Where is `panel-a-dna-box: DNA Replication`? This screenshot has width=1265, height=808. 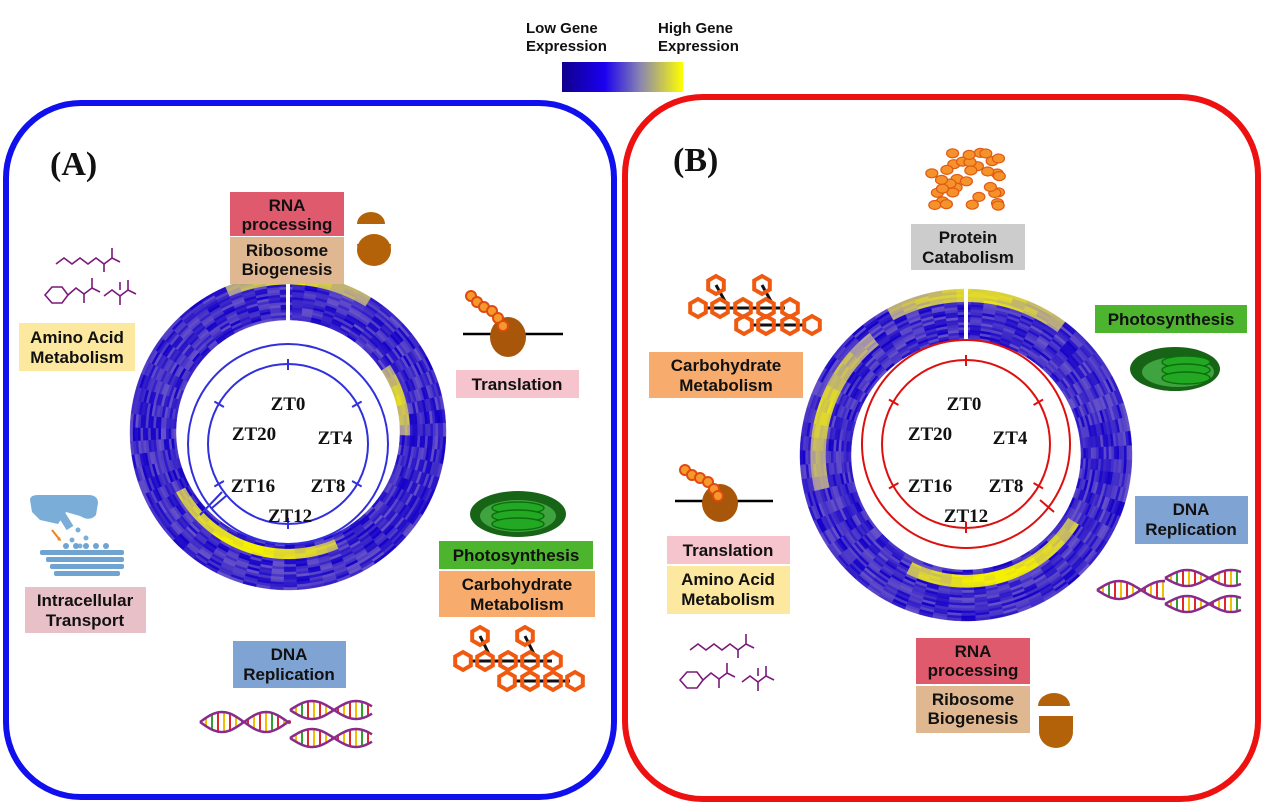
panel-a-dna-box: DNA Replication is located at coordinates (289, 664).